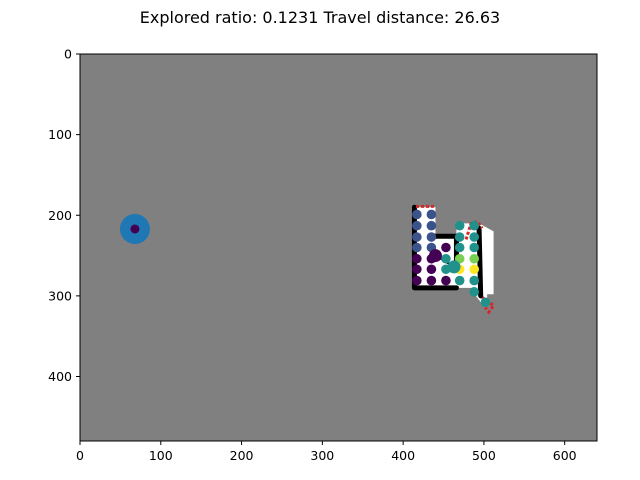 This screenshot has height=480, width=640. I want to click on current-position-marker, so click(435, 256).